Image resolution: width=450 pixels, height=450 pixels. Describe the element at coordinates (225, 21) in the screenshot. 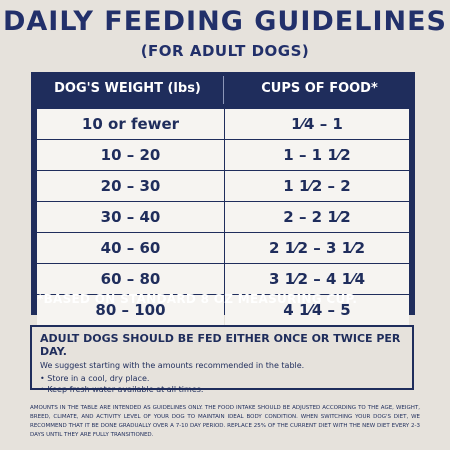

I see `page-title: DAILY FEEDING GUIDELINES` at that location.